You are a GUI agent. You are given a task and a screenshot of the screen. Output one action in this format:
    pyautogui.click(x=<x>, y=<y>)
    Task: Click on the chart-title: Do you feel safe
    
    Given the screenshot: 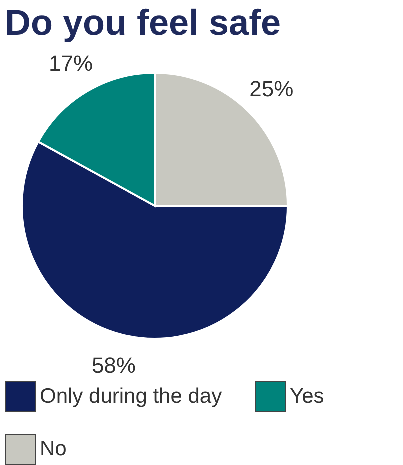 What is the action you would take?
    pyautogui.click(x=143, y=22)
    